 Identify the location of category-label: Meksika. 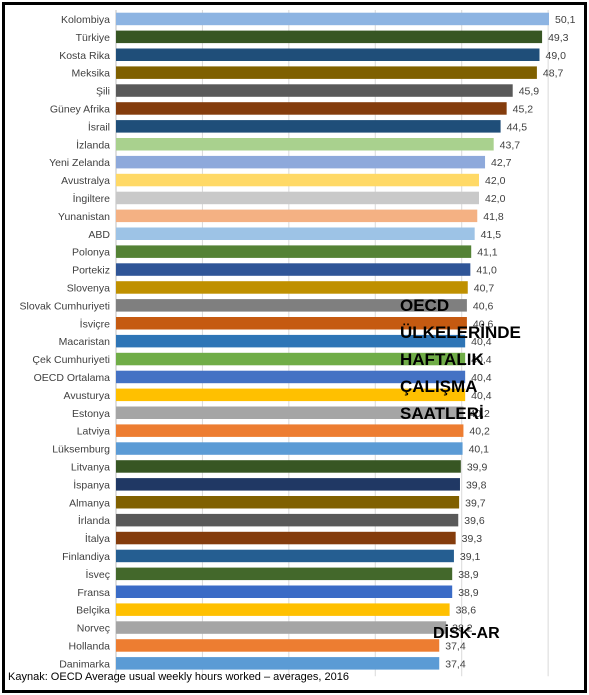
(90, 74).